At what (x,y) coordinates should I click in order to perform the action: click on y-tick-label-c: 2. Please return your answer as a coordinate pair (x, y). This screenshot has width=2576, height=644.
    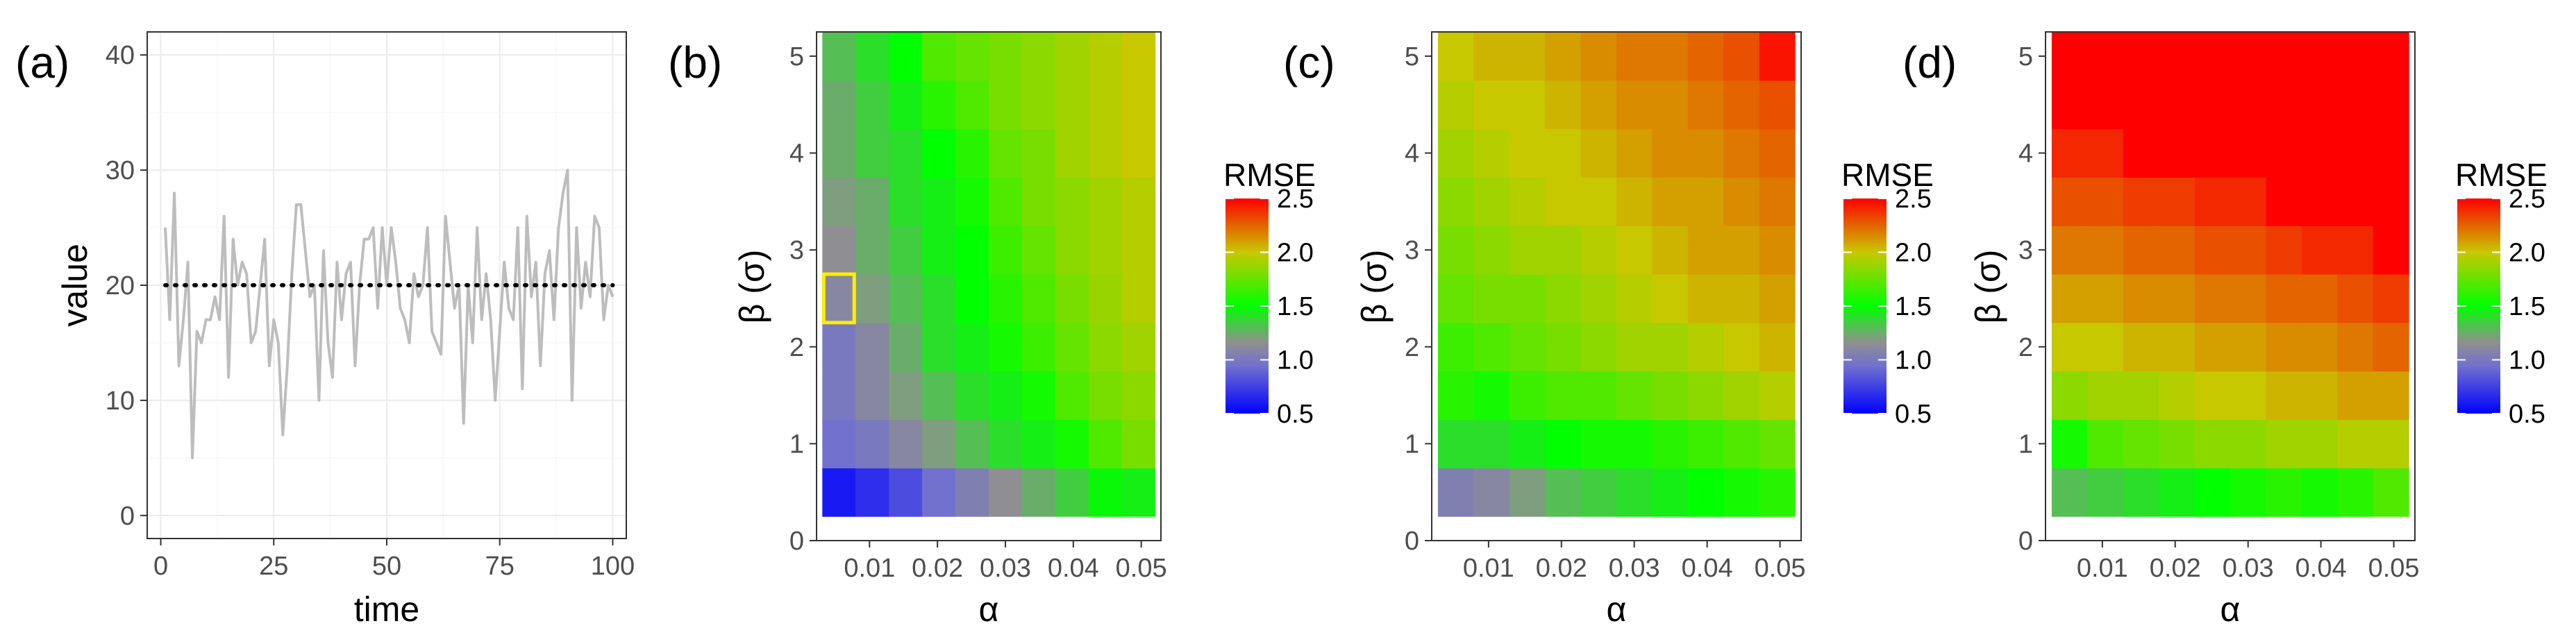
    Looking at the image, I should click on (1412, 348).